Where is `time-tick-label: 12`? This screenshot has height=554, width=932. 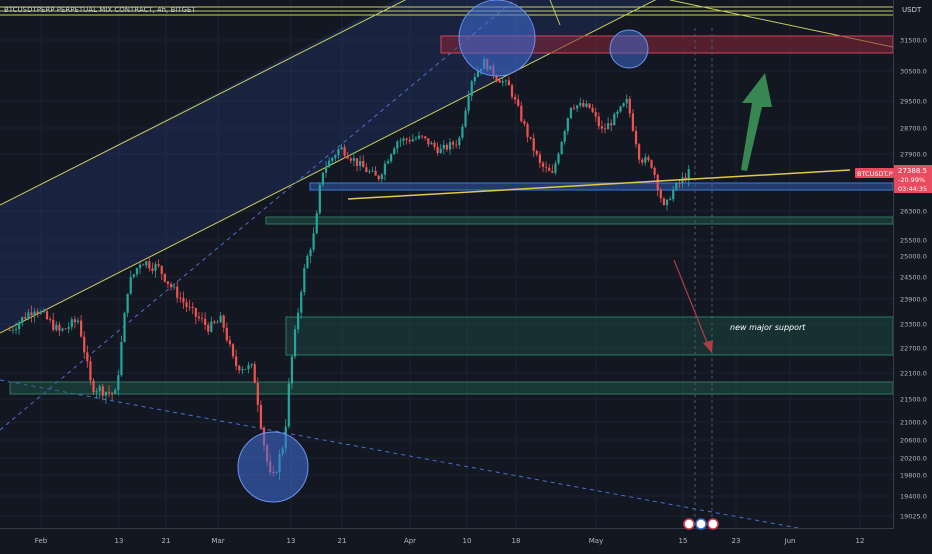 time-tick-label: 12 is located at coordinates (860, 541).